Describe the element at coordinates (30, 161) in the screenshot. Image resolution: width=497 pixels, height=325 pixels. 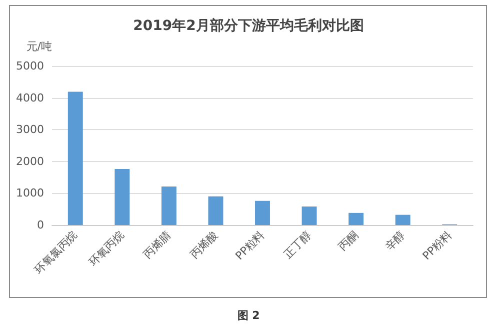
I see `y-tick-label: 2000` at that location.